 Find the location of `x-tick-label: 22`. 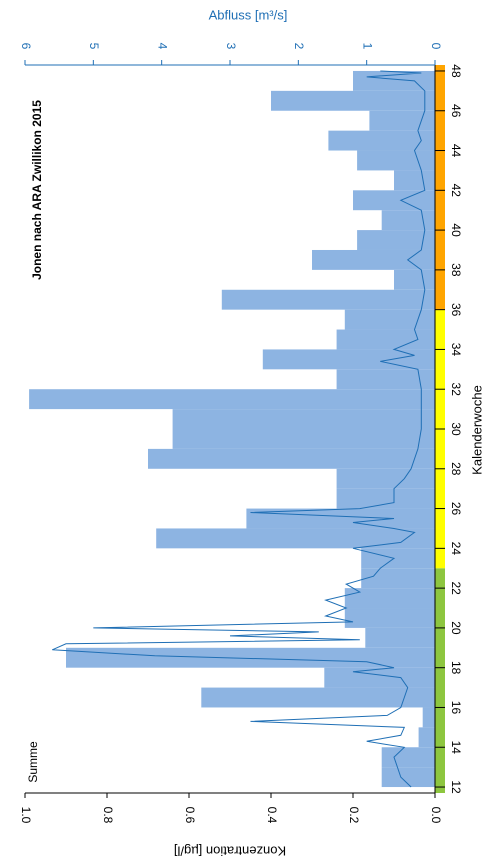

x-tick-label: 22 is located at coordinates (456, 588).